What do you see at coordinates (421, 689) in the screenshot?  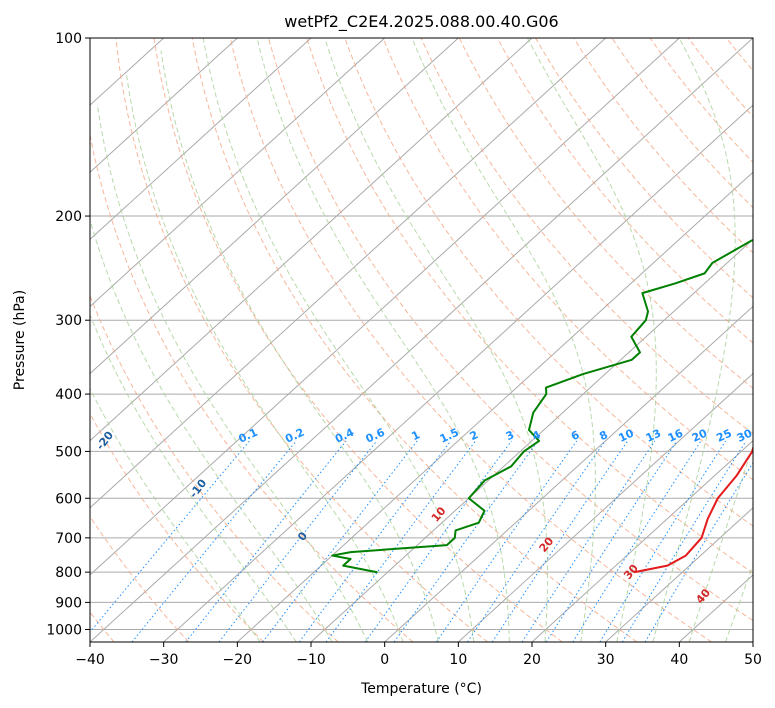 I see `x-axis-title: Temperature (°C)` at bounding box center [421, 689].